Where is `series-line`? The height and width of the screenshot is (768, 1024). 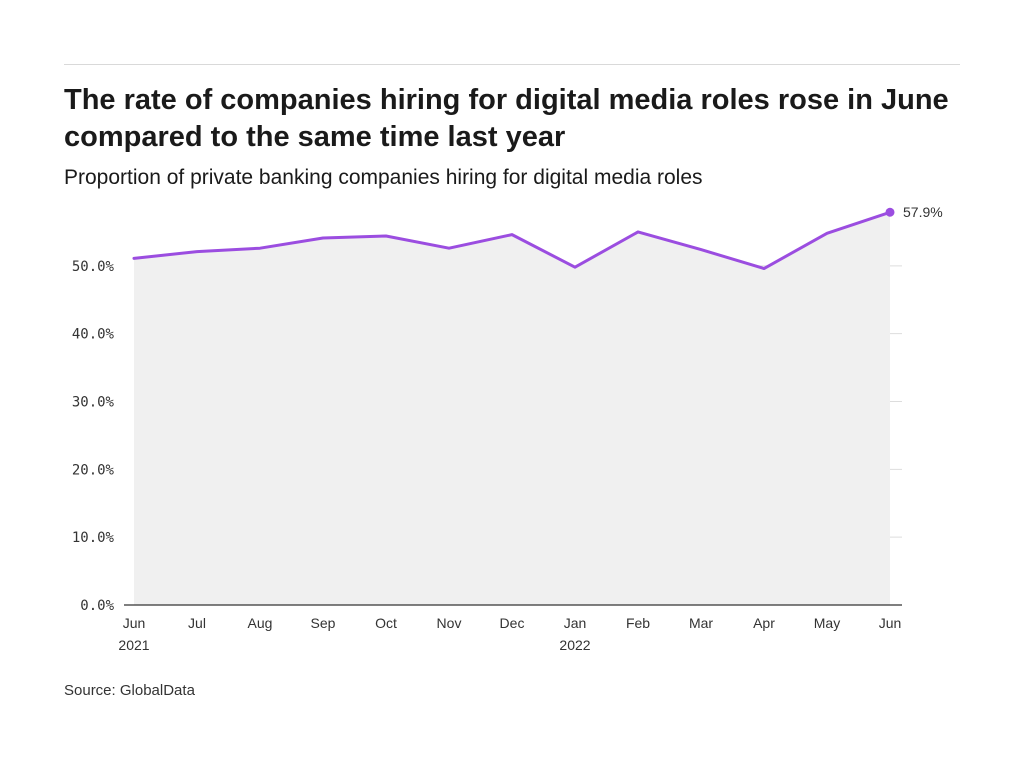 series-line is located at coordinates (512, 240).